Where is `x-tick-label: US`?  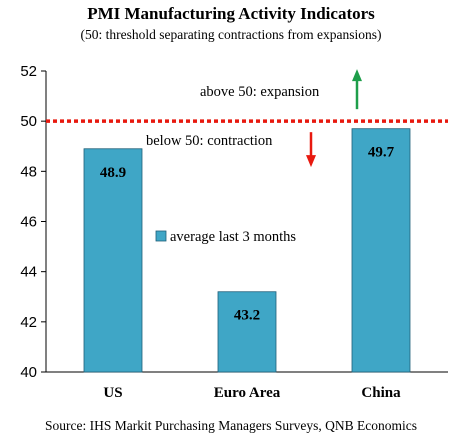 x-tick-label: US is located at coordinates (112, 393).